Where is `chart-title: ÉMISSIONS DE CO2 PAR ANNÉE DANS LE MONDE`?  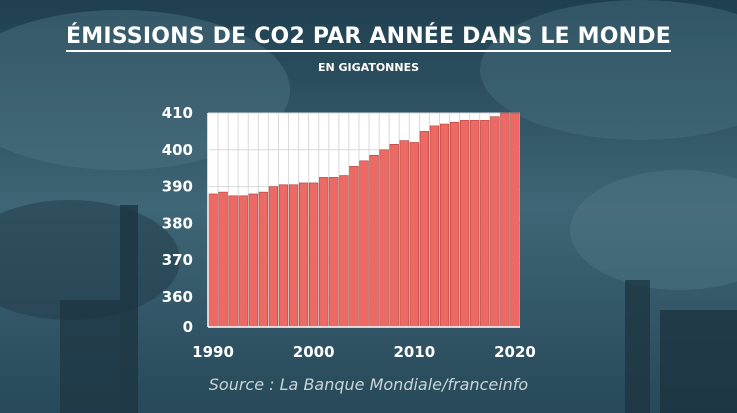
chart-title: ÉMISSIONS DE CO2 PAR ANNÉE DANS LE MONDE is located at coordinates (368, 38).